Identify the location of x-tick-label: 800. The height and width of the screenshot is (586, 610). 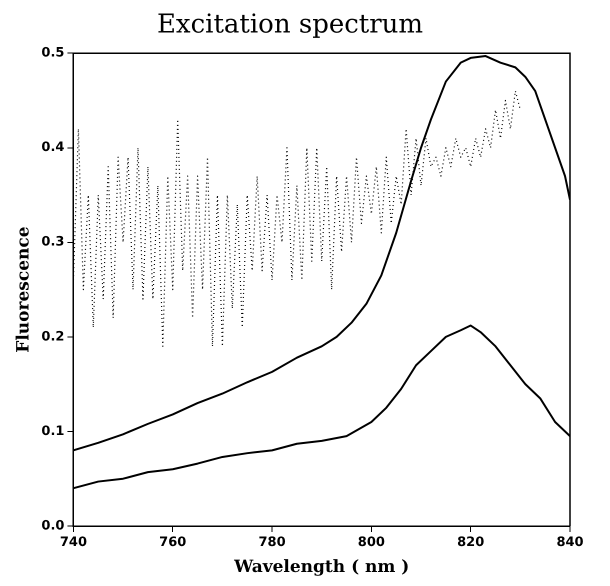
(371, 542).